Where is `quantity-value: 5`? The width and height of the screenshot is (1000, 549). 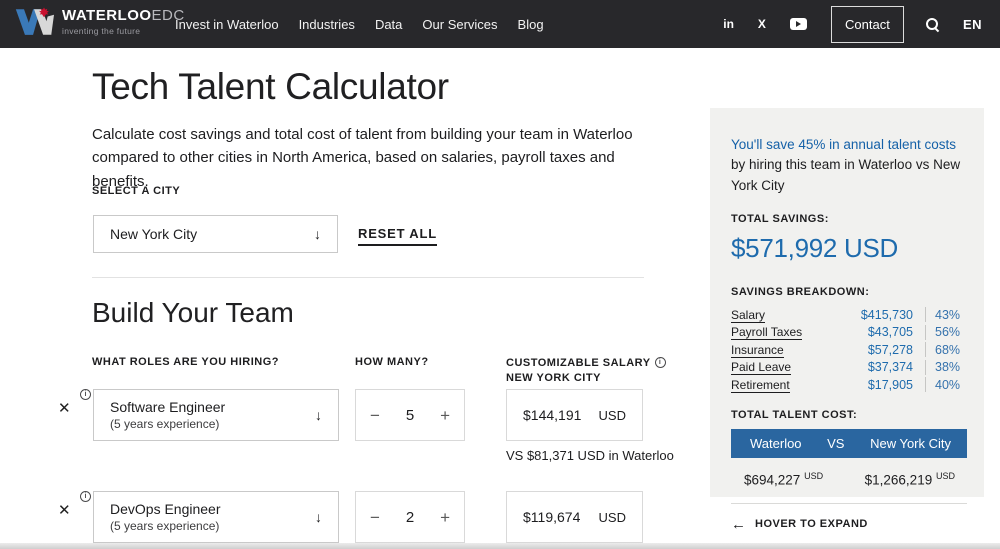
quantity-value: 5 is located at coordinates (410, 415).